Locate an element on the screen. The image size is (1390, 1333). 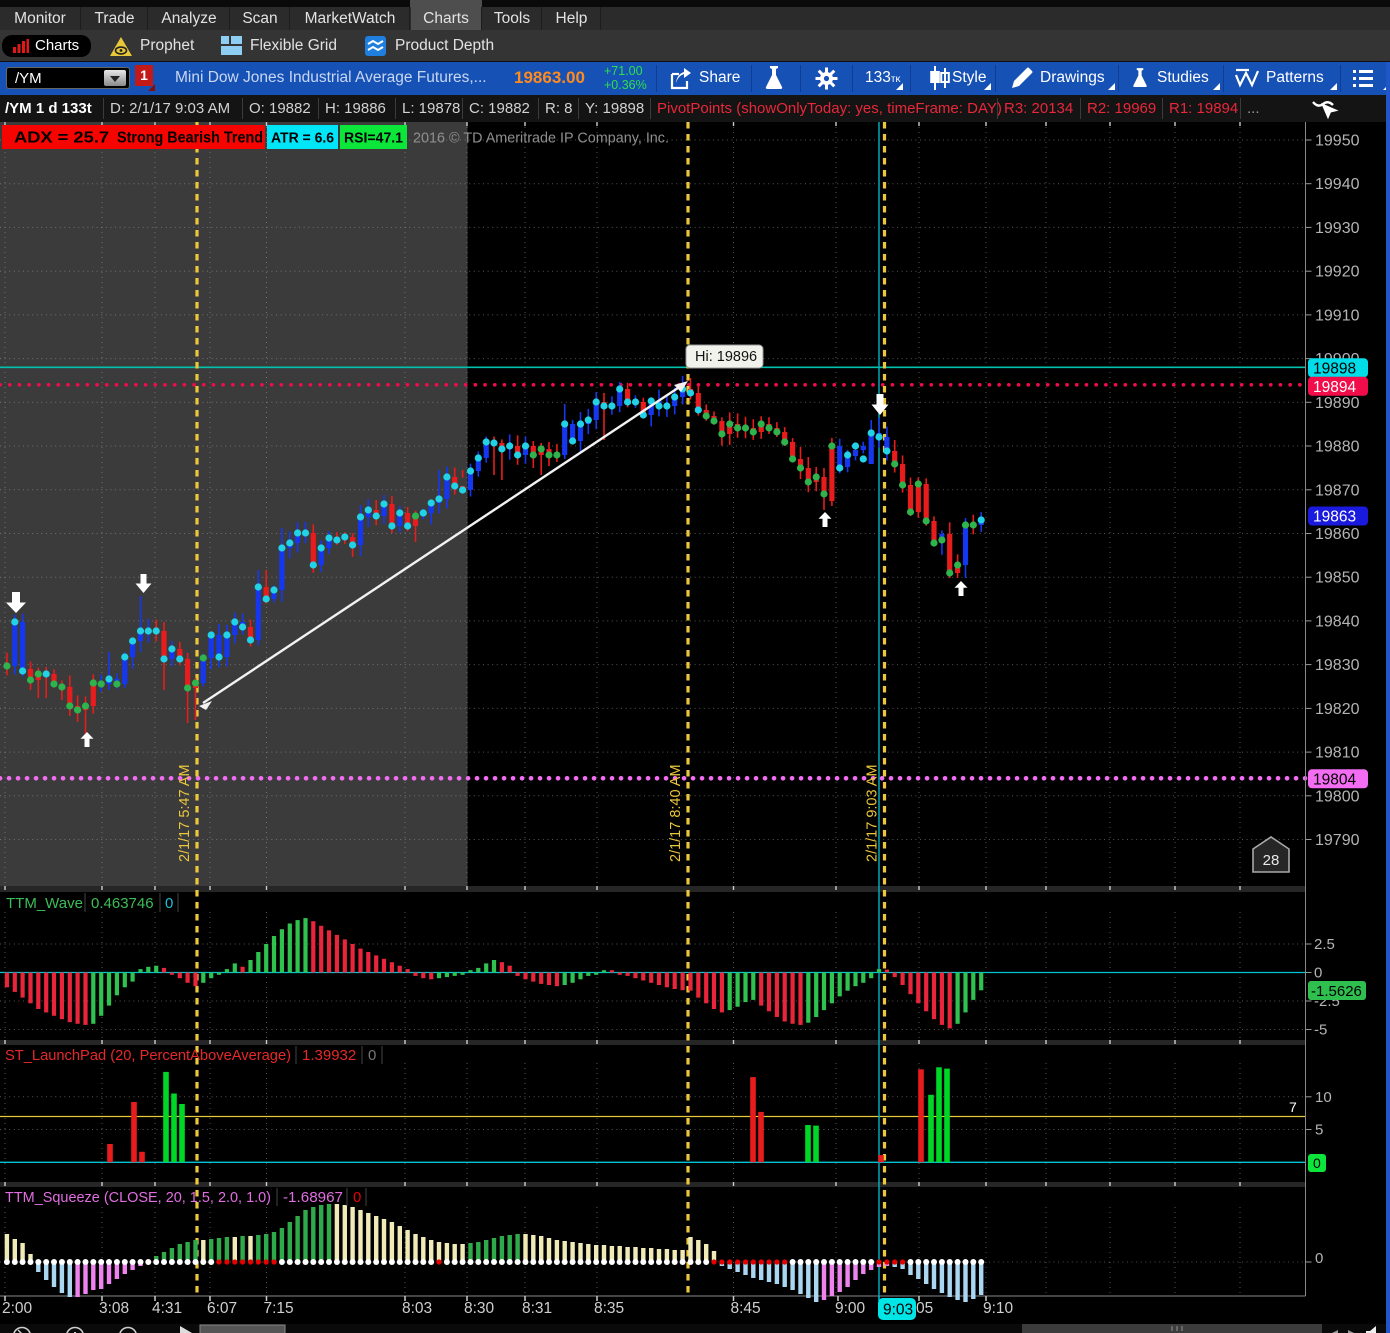
svg-text: 10 is located at coordinates (1323, 1097).